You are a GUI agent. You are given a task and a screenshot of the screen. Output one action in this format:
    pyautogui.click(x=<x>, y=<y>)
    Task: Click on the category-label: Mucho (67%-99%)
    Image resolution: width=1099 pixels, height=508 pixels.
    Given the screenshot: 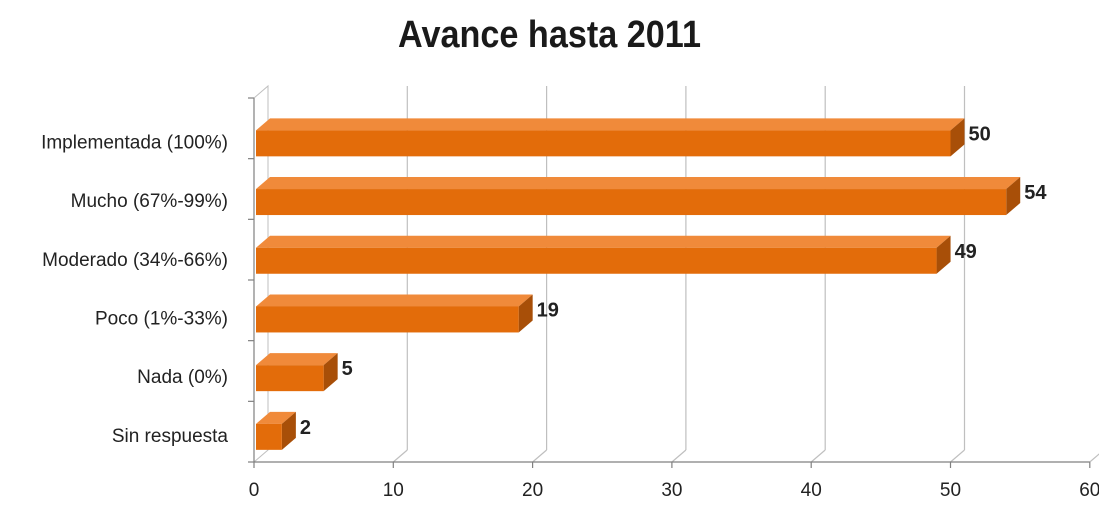 What is the action you would take?
    pyautogui.click(x=149, y=201)
    